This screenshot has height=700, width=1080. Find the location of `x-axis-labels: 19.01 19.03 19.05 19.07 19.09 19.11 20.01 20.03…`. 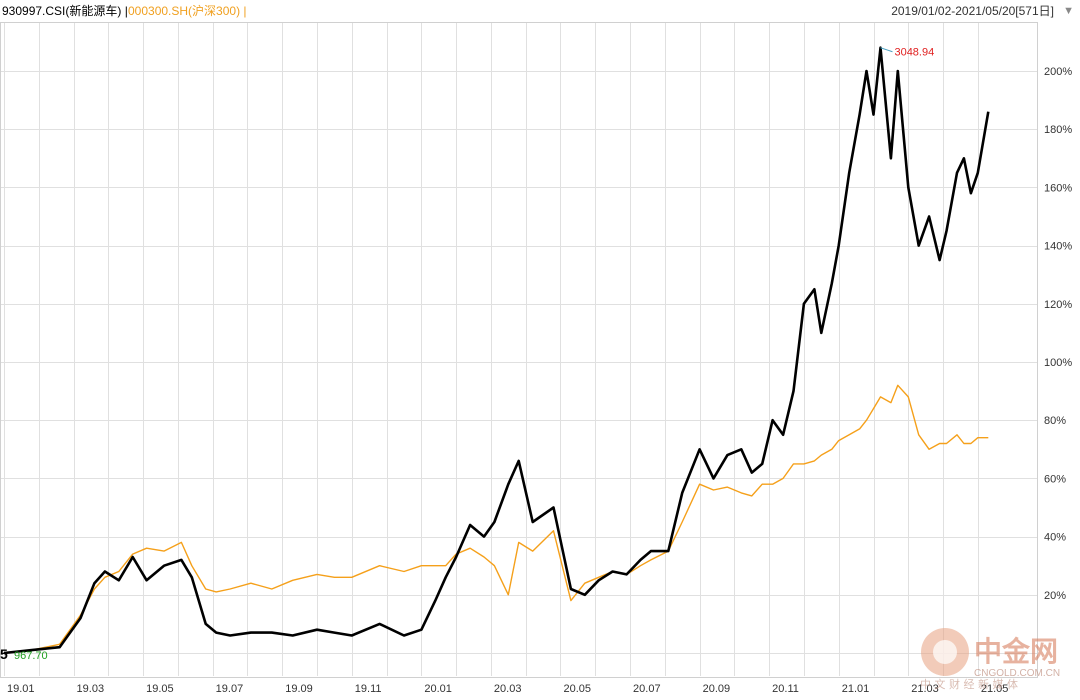

x-axis-labels: 19.01 19.03 19.05 19.07 19.09 19.11 20.01 20.03… is located at coordinates (507, 689).